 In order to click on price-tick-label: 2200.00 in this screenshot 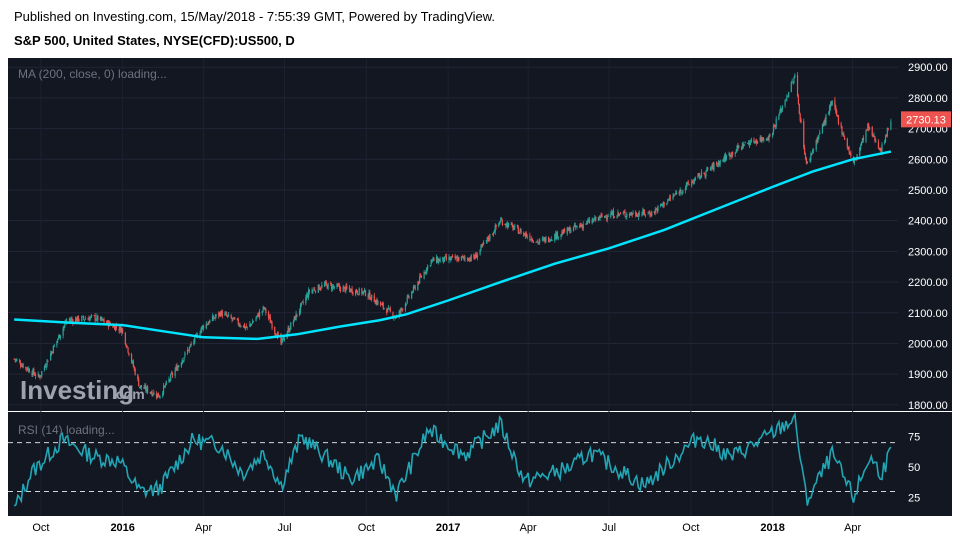, I will do `click(928, 283)`.